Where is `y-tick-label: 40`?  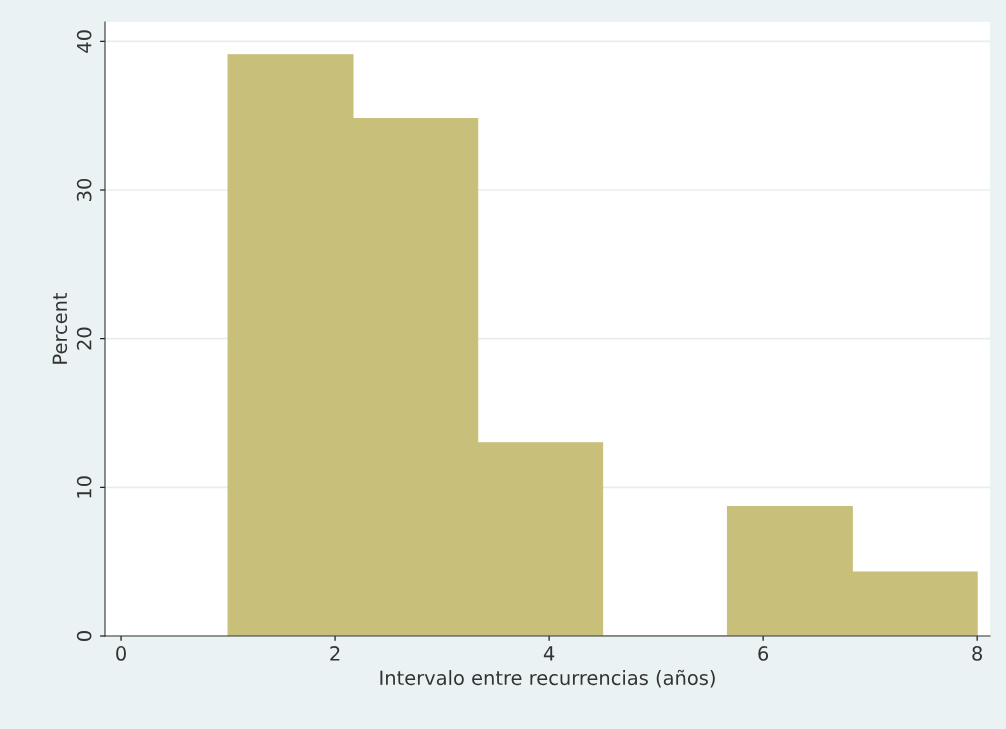
y-tick-label: 40 is located at coordinates (84, 41).